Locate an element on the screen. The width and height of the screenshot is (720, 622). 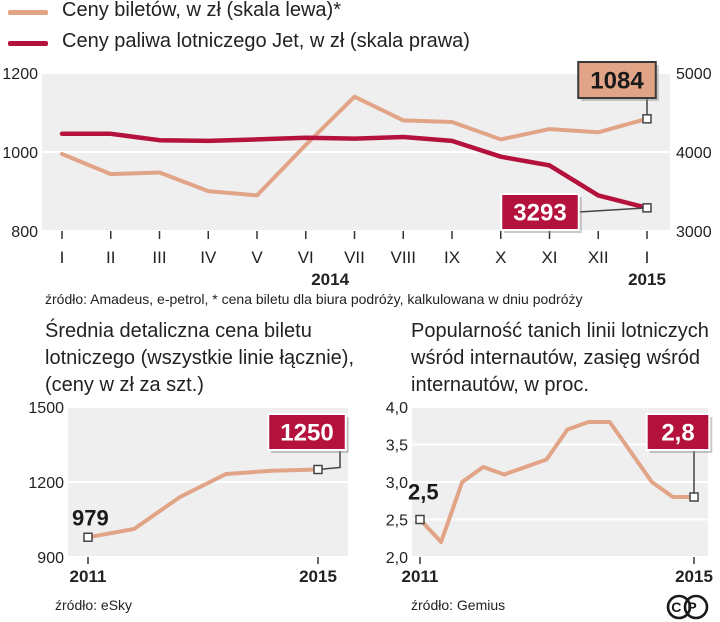
gemius-end-marker is located at coordinates (694, 497).